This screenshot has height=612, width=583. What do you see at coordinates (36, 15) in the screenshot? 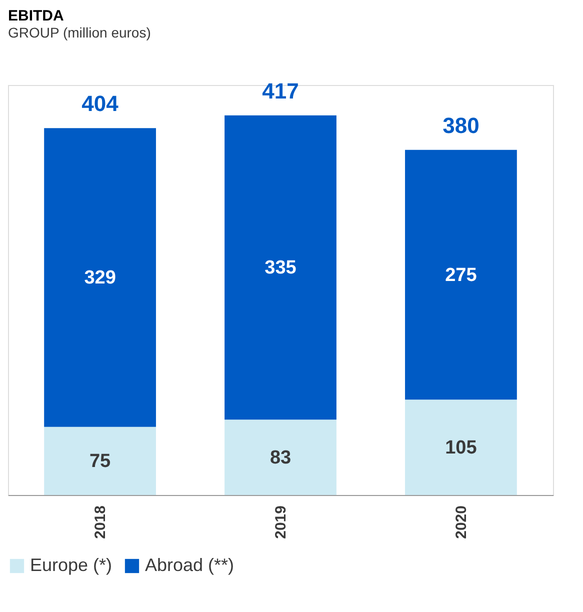
I see `chart-title: EBITDA` at bounding box center [36, 15].